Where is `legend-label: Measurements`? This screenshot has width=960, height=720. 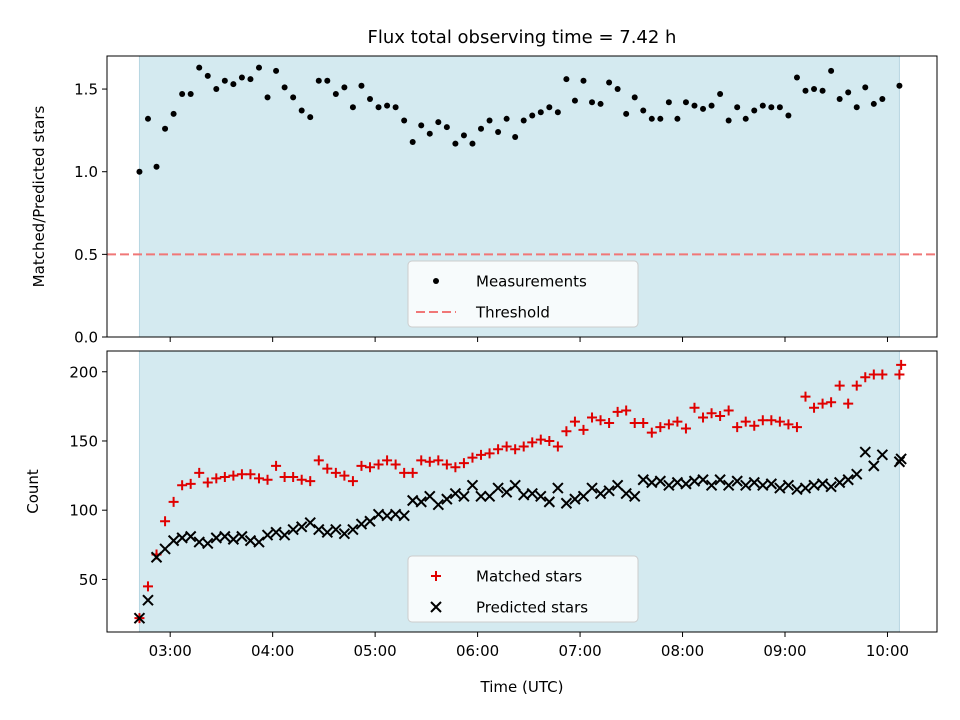 legend-label: Measurements is located at coordinates (531, 282).